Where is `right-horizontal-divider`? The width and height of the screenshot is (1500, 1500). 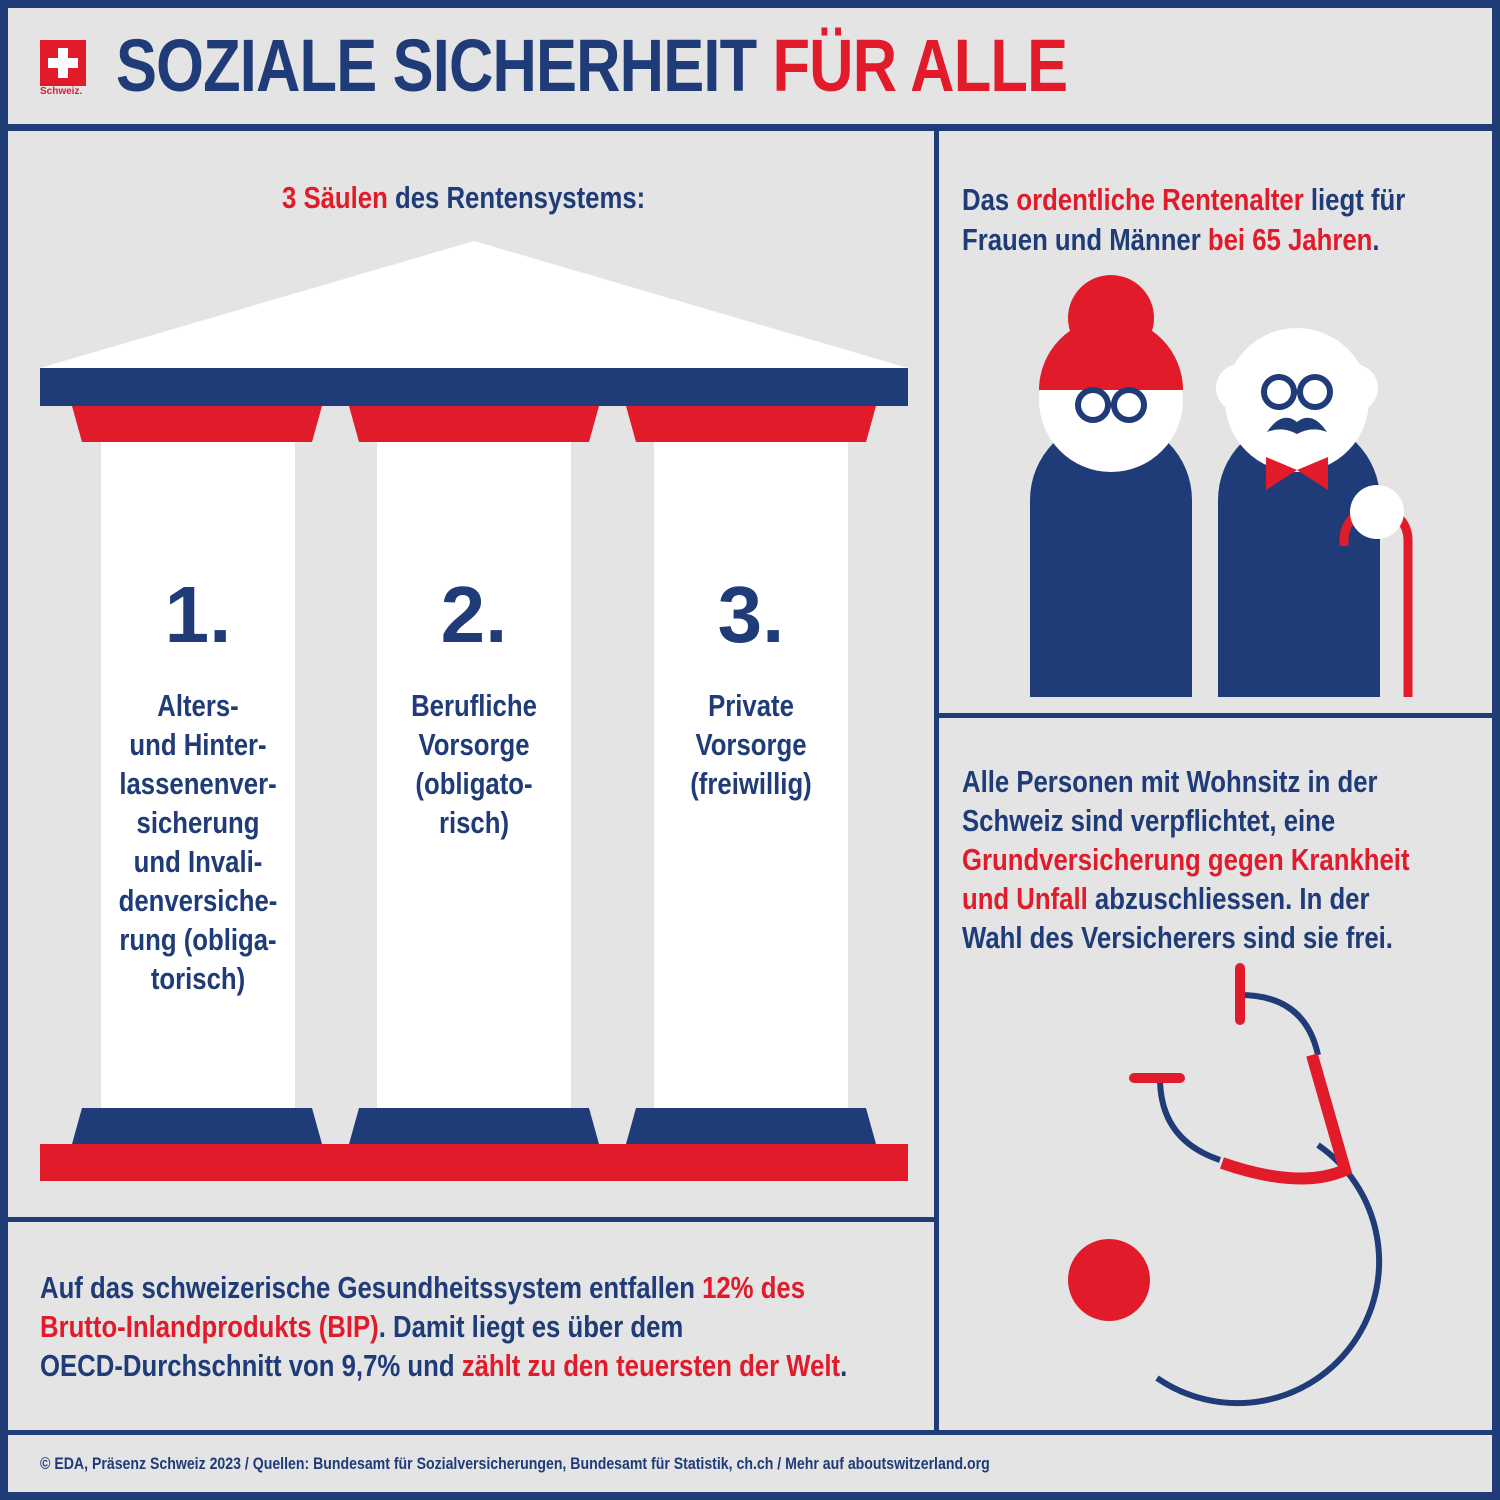 right-horizontal-divider is located at coordinates (1217, 715).